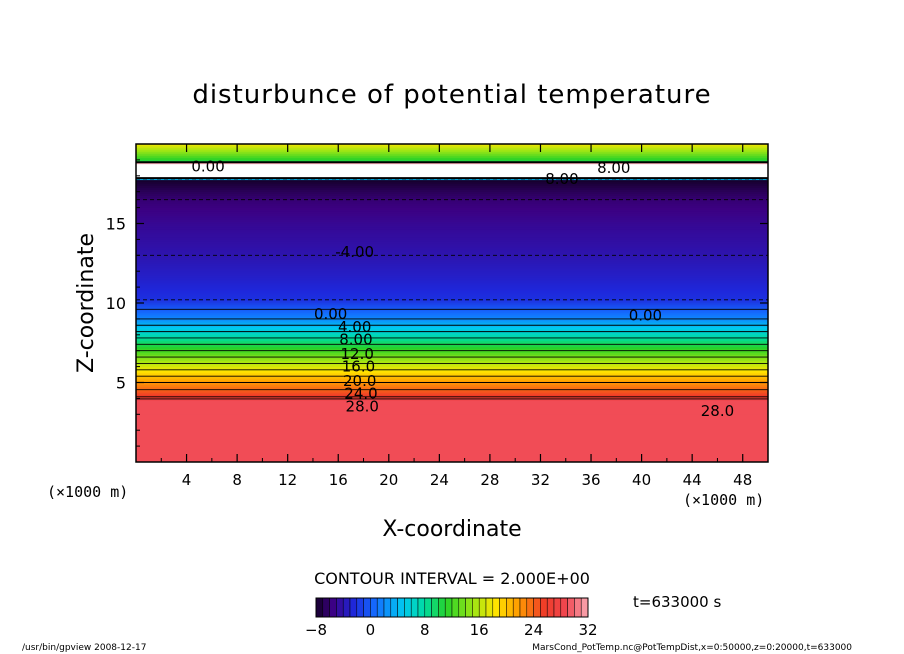 The image size is (904, 654). Describe the element at coordinates (388, 480) in the screenshot. I see `x-tick-label: 20` at that location.